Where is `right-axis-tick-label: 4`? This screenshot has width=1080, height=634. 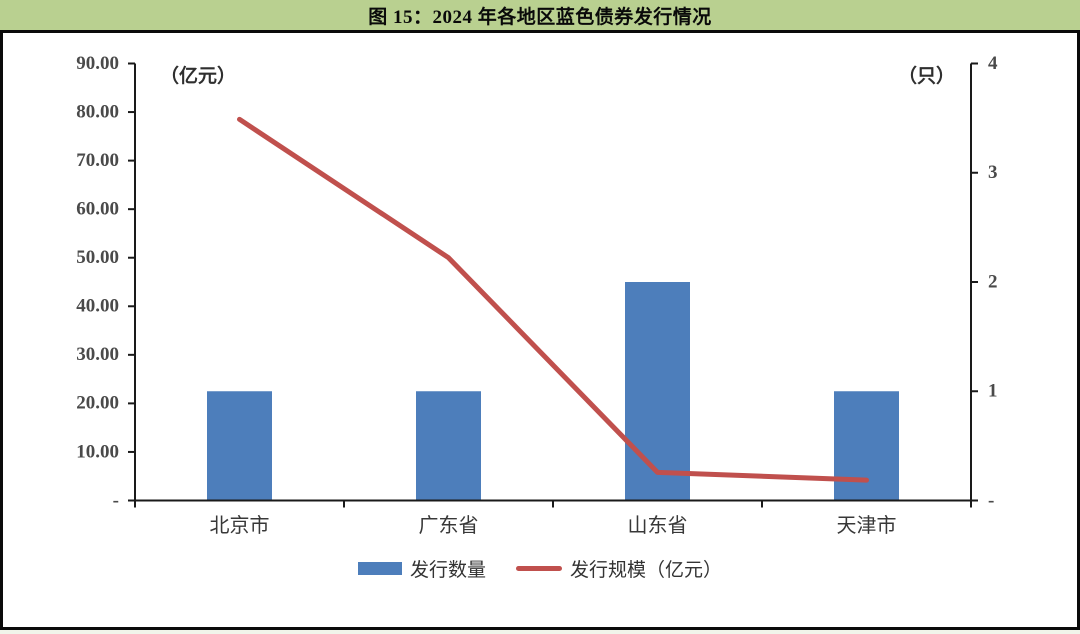
right-axis-tick-label: 4 is located at coordinates (993, 63).